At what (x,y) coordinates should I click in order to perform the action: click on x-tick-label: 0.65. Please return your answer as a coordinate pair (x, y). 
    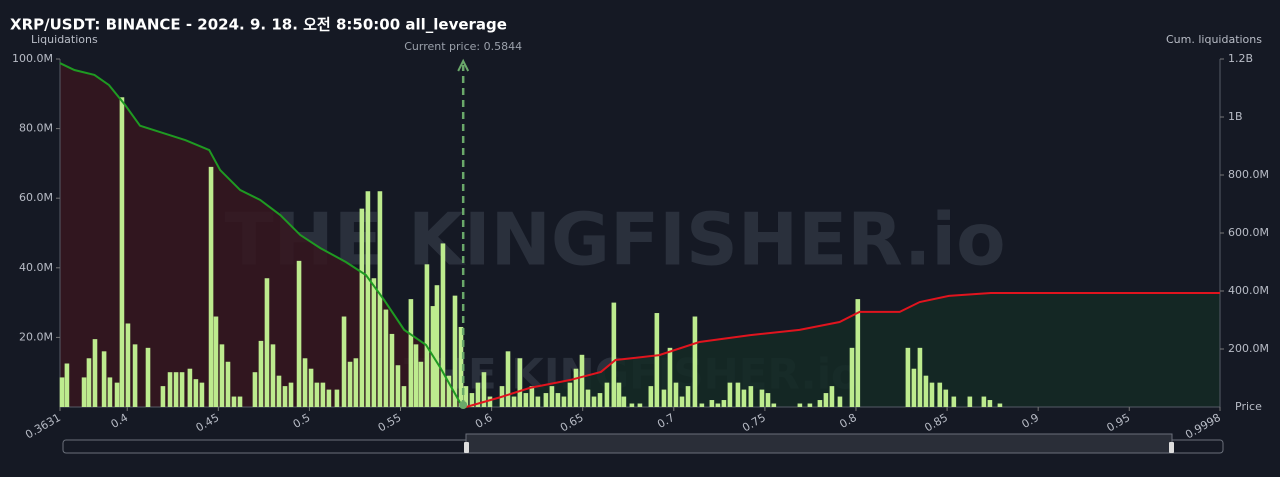
    Looking at the image, I should click on (572, 423).